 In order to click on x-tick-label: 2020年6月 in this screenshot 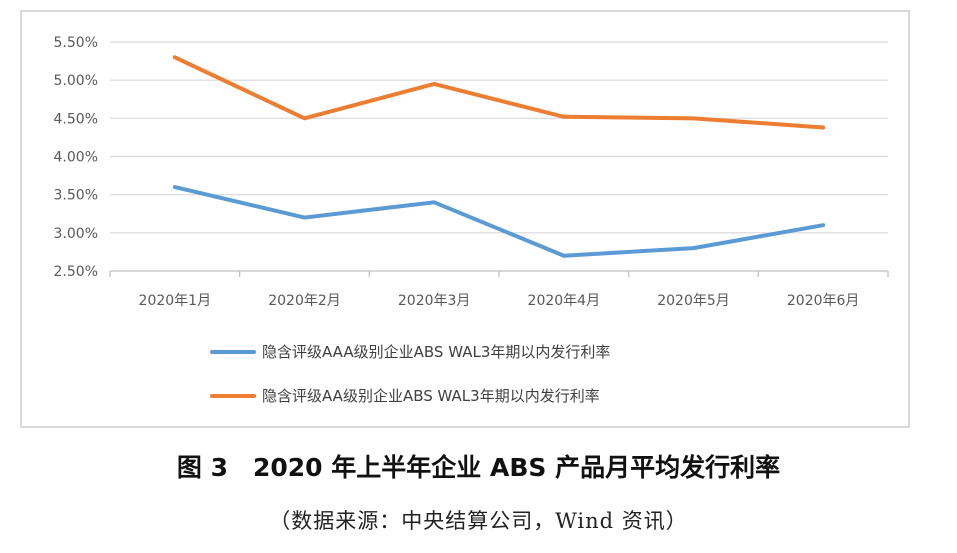, I will do `click(823, 301)`.